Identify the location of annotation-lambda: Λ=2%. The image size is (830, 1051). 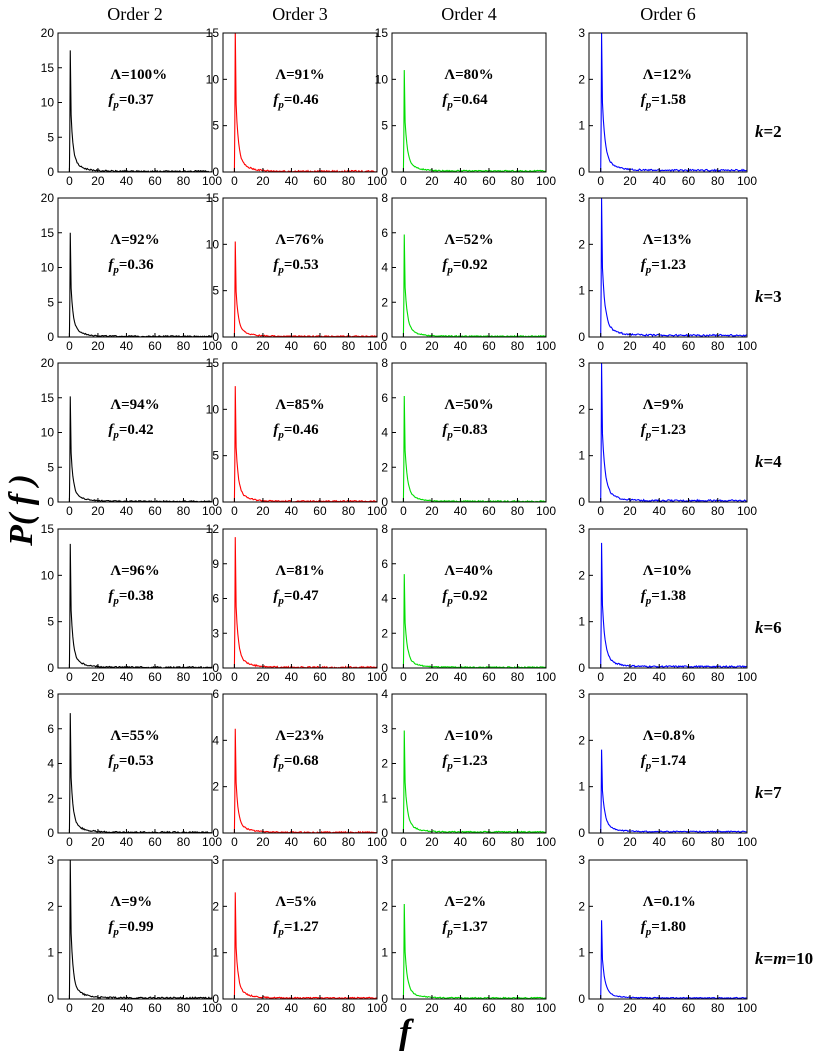
(465, 902).